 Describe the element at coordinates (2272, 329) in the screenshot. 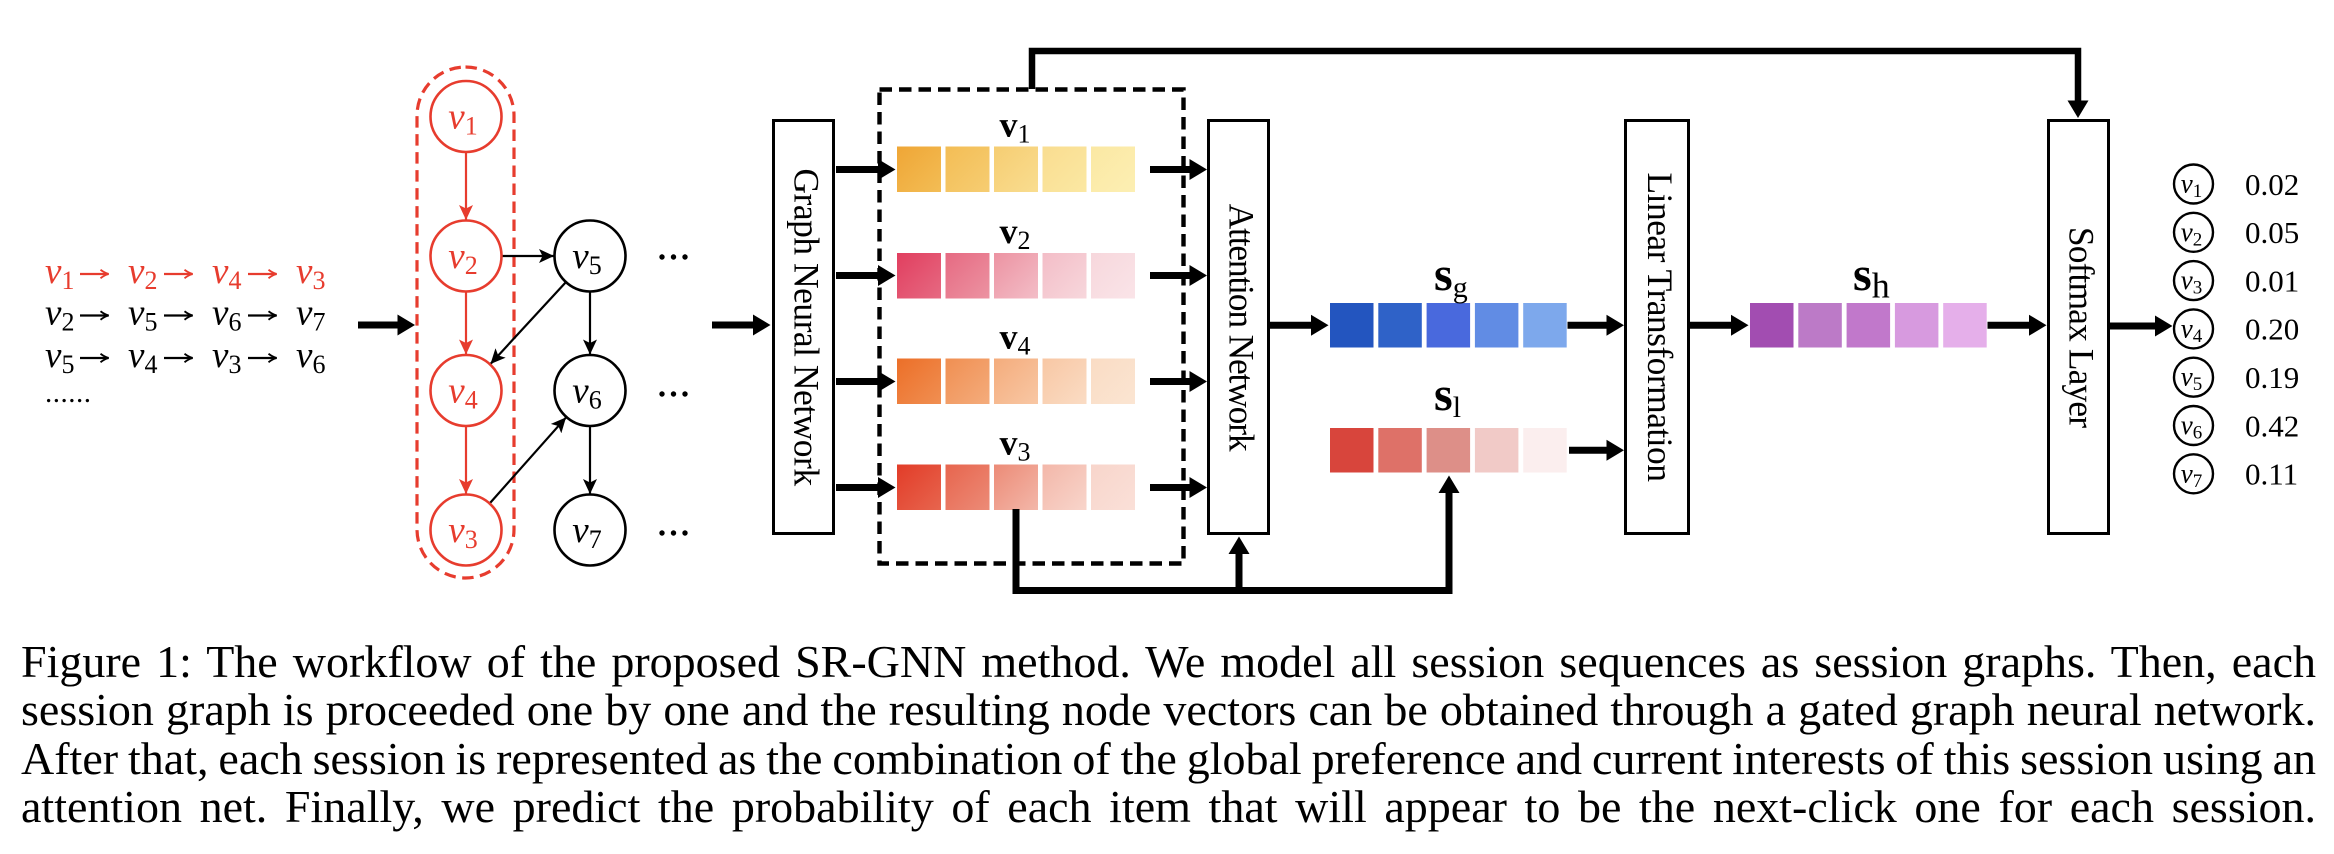

I see `svg-text: 0.20` at that location.